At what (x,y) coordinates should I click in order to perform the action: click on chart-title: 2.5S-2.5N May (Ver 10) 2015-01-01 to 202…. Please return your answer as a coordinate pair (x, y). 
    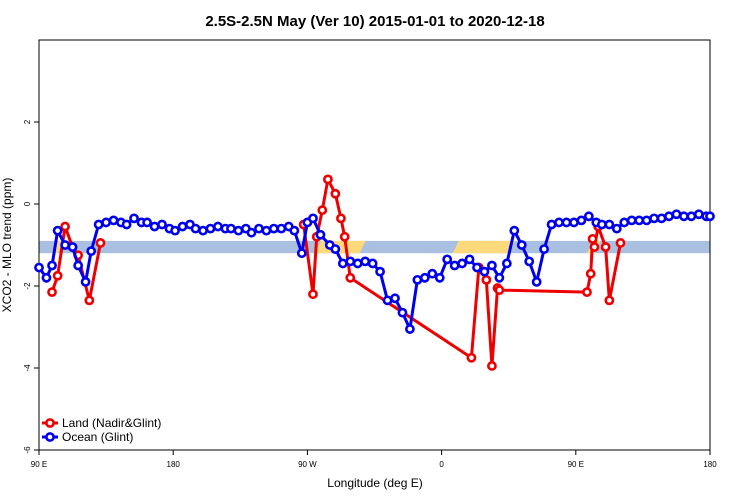
    Looking at the image, I should click on (374, 21).